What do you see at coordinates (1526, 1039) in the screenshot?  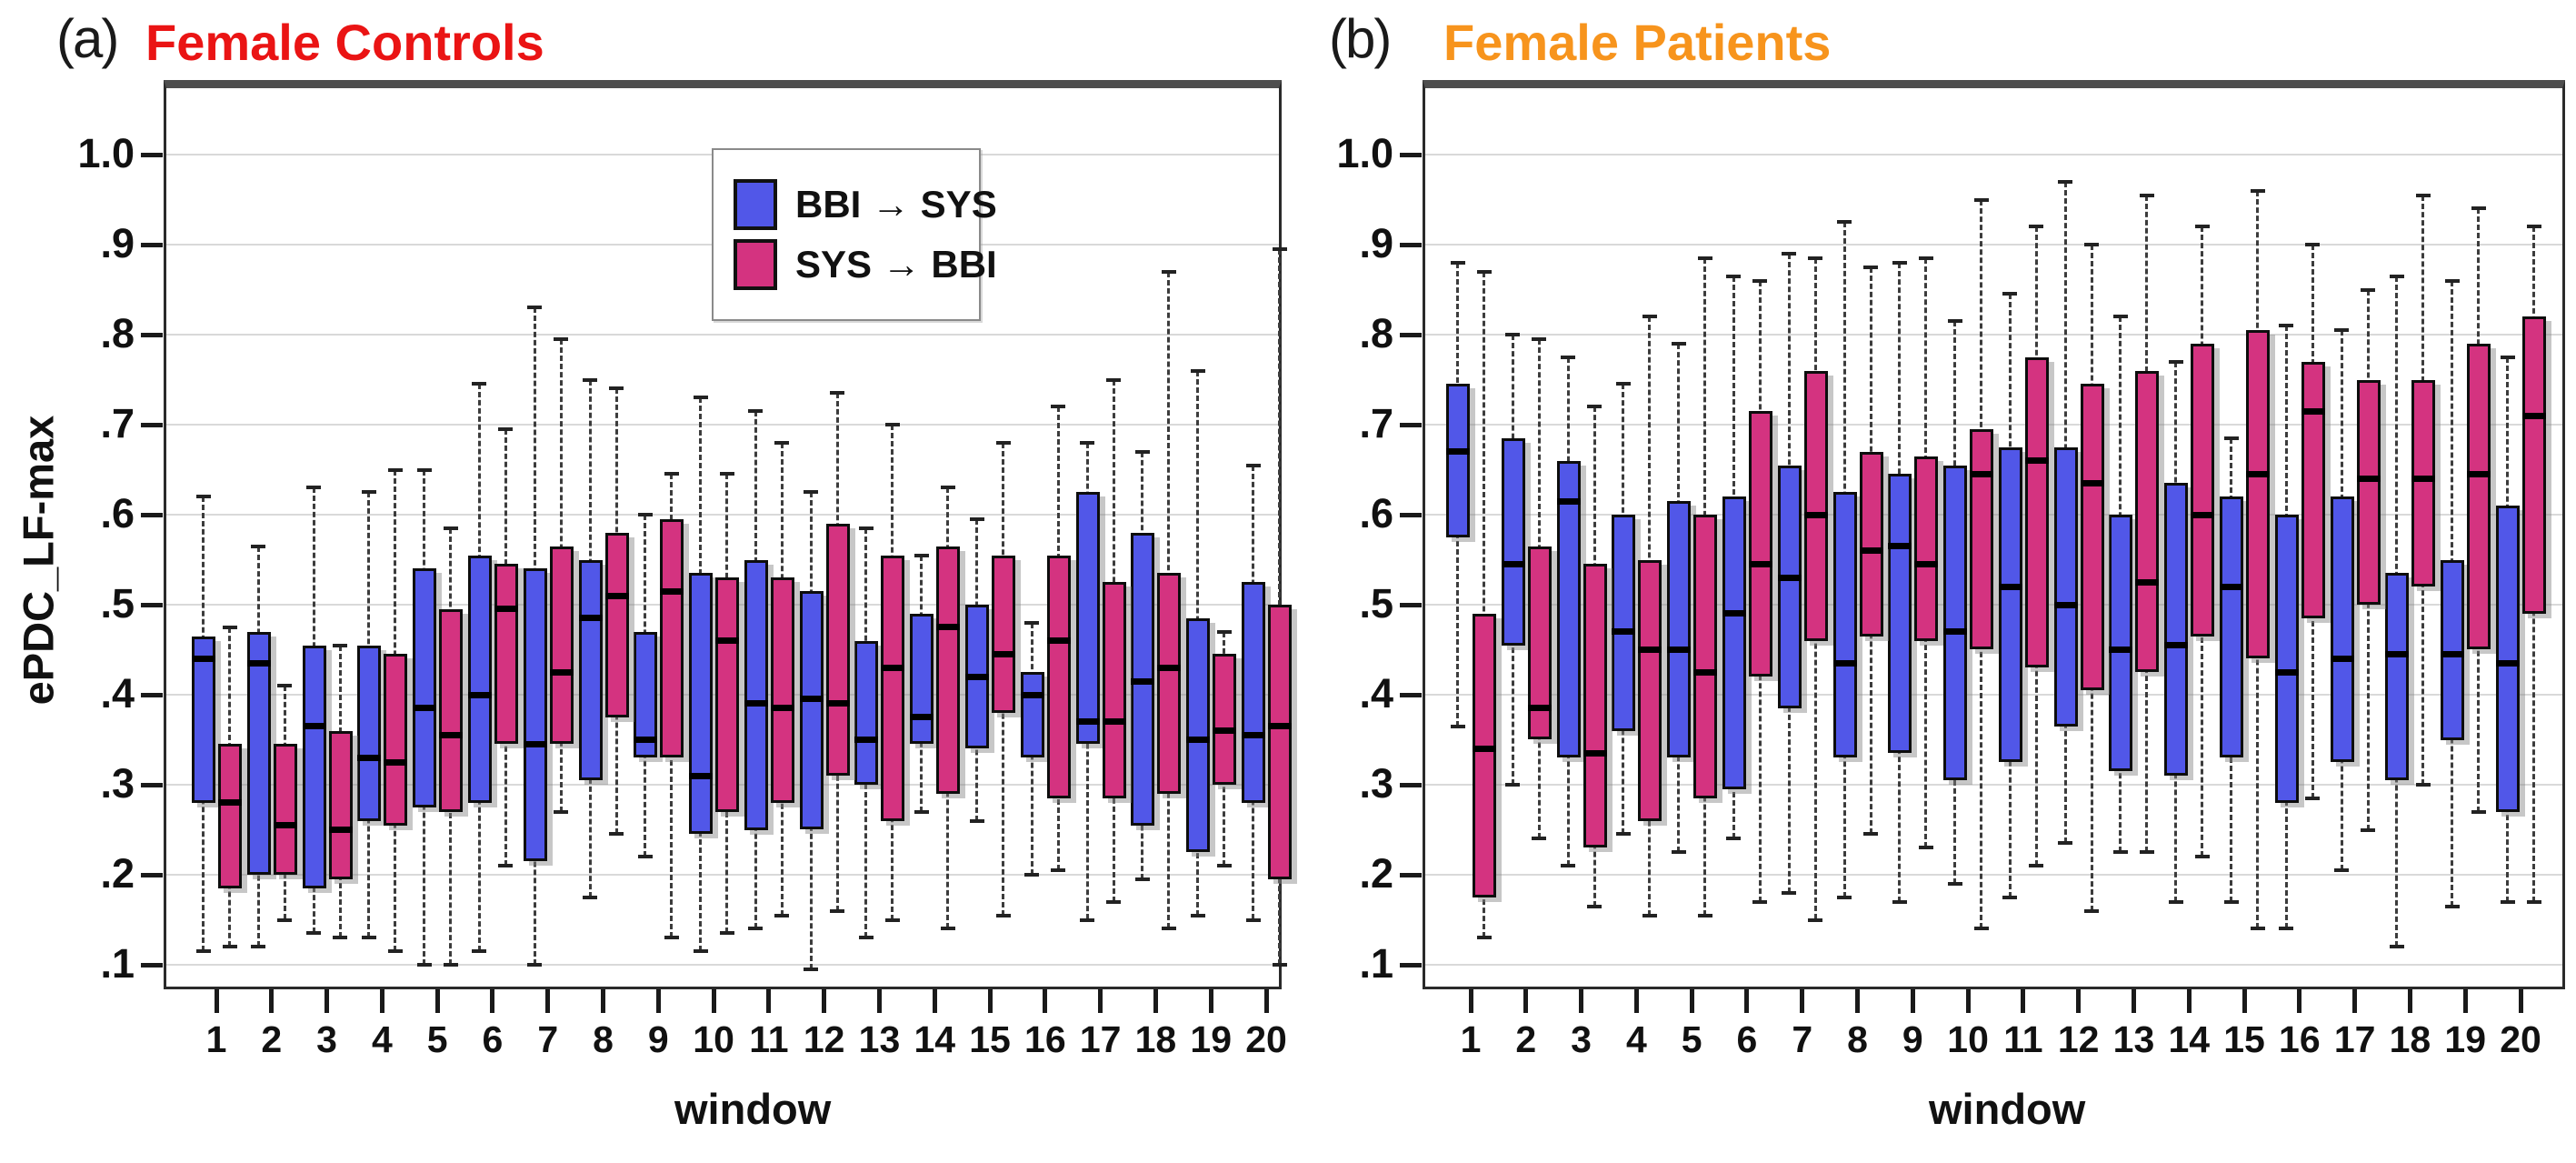 I see `x-tick-label: 2` at bounding box center [1526, 1039].